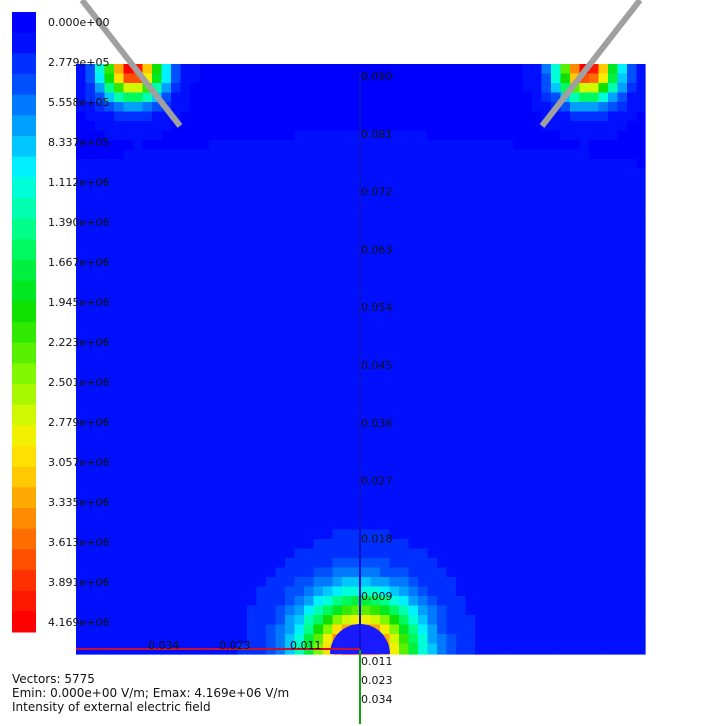  I want to click on colorbar-swatch, so click(24, 622).